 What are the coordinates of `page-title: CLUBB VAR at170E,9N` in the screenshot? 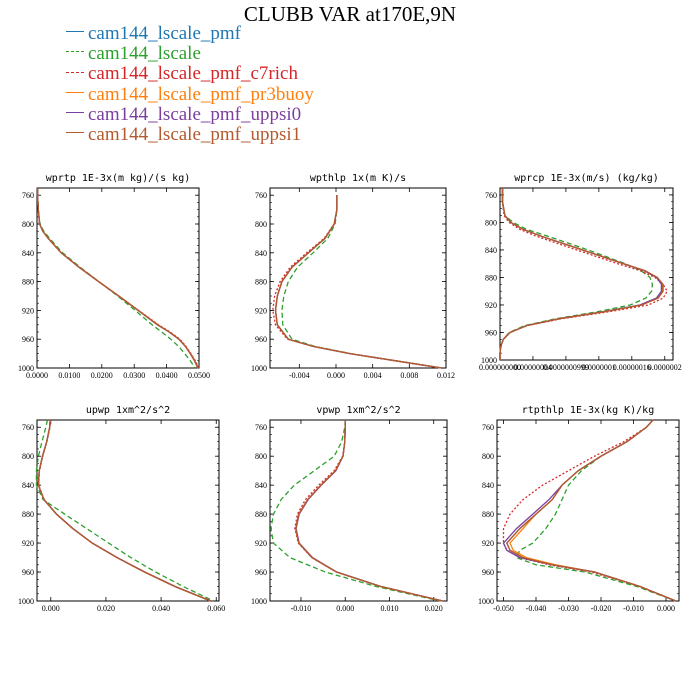 It's located at (350, 14).